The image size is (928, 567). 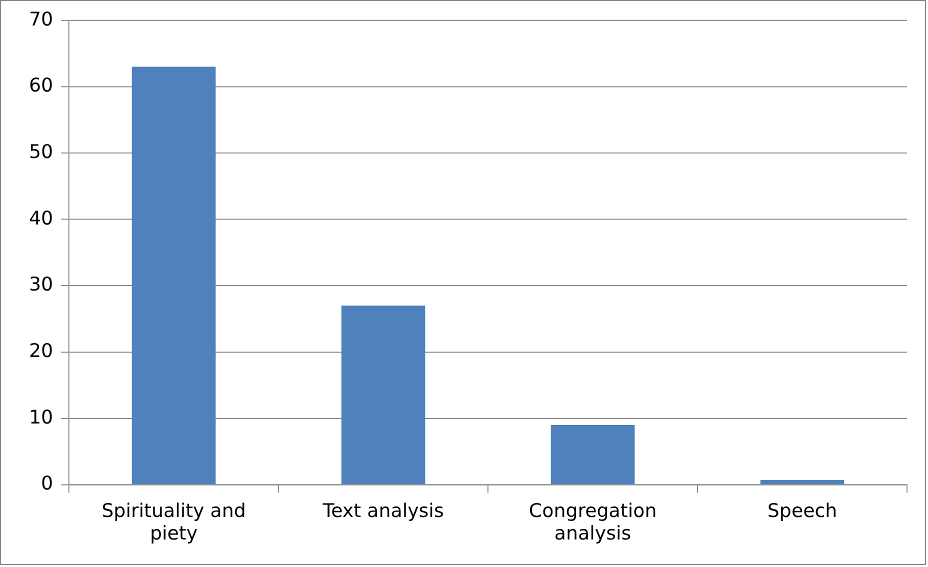 What do you see at coordinates (41, 417) in the screenshot?
I see `y-tick-label: 10` at bounding box center [41, 417].